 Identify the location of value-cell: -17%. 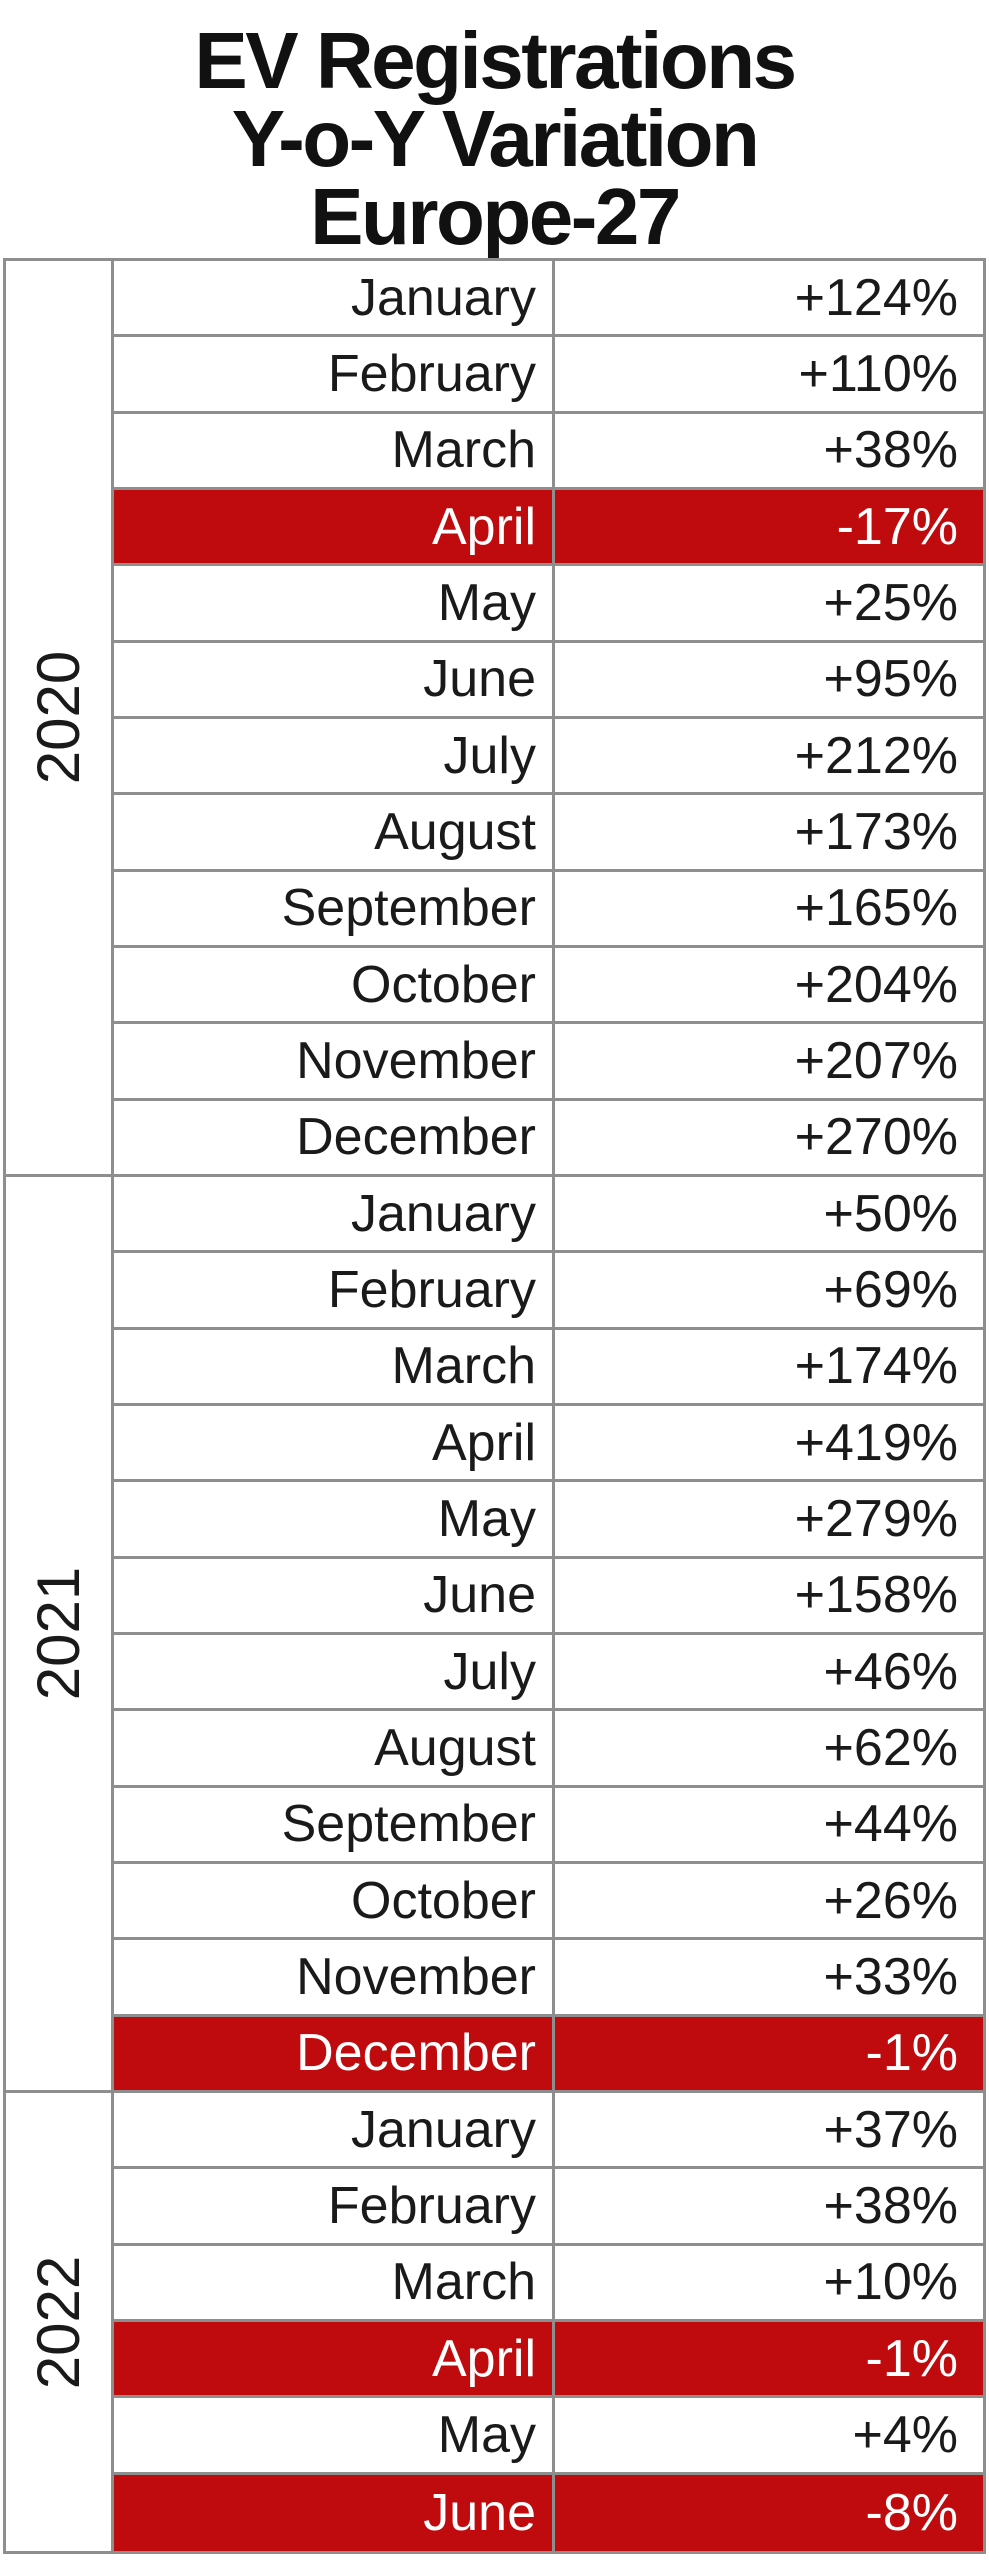
(769, 528).